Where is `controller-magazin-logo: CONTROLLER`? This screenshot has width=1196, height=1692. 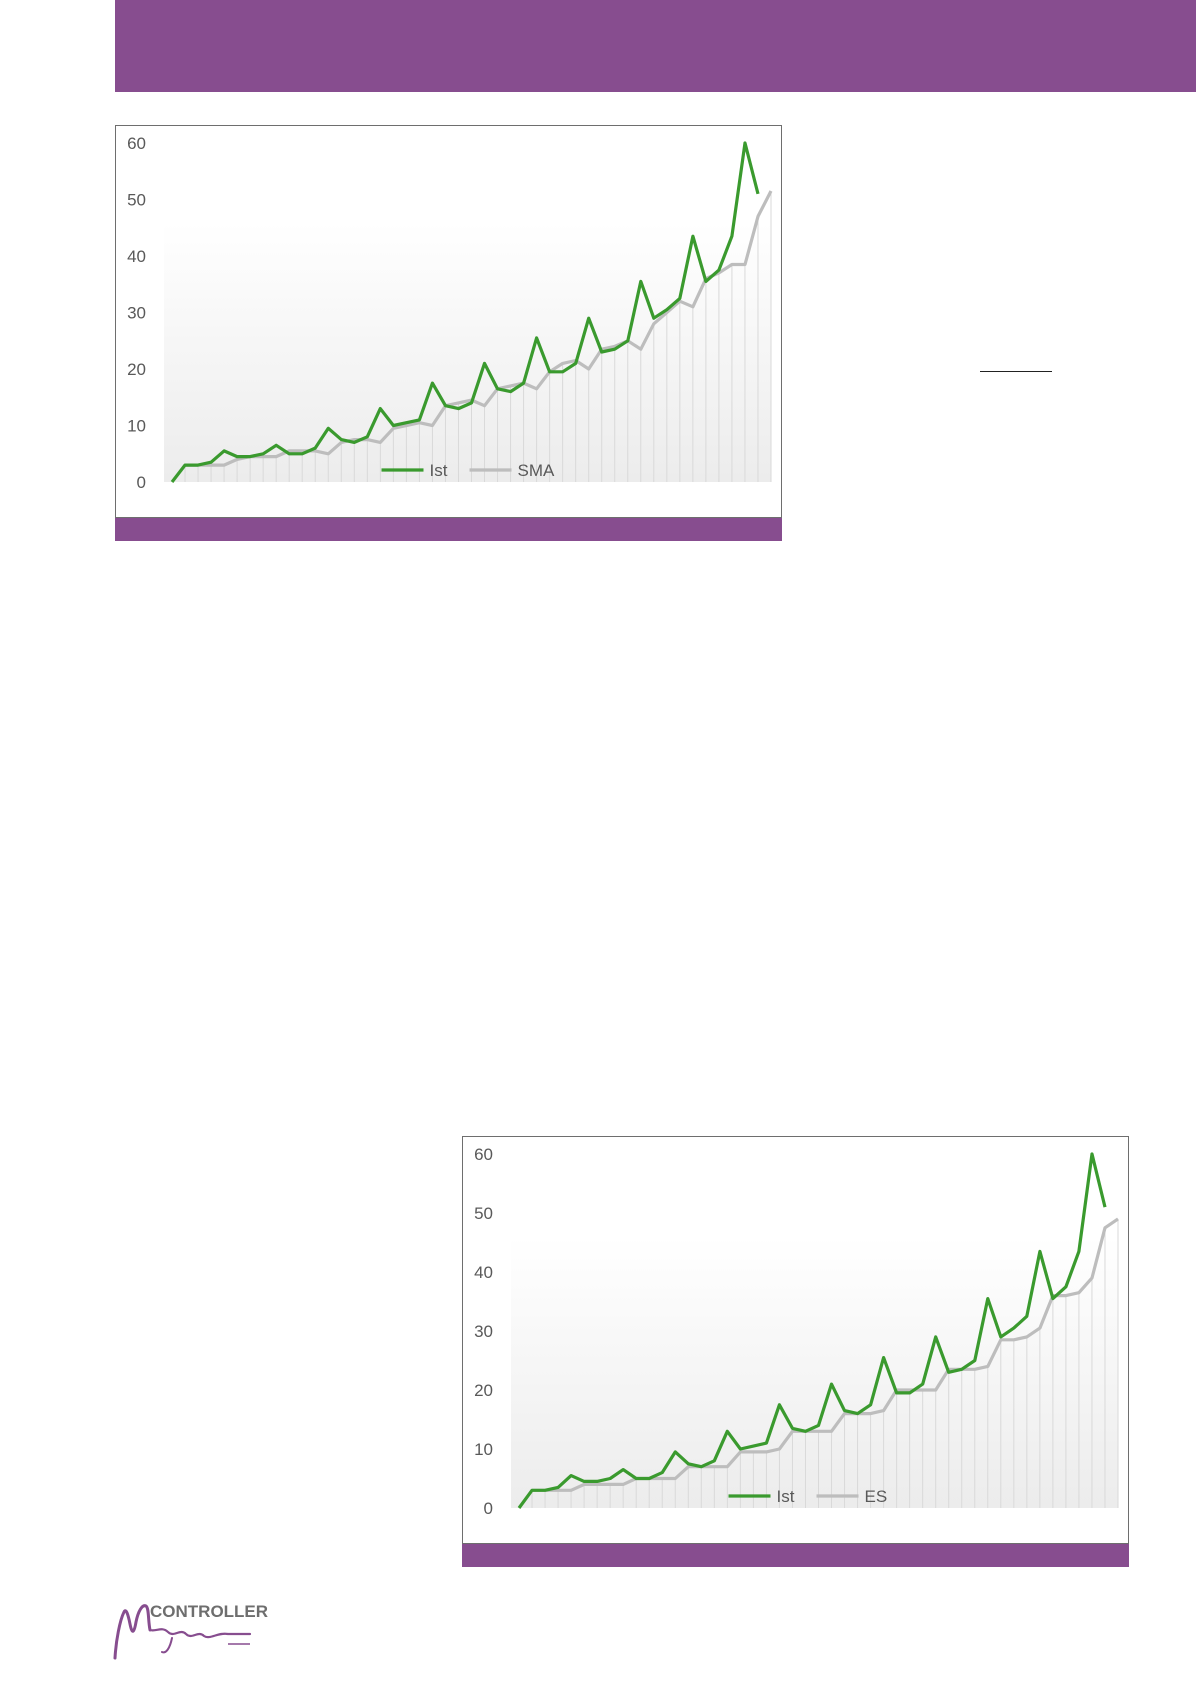 controller-magazin-logo: CONTROLLER is located at coordinates (190, 1631).